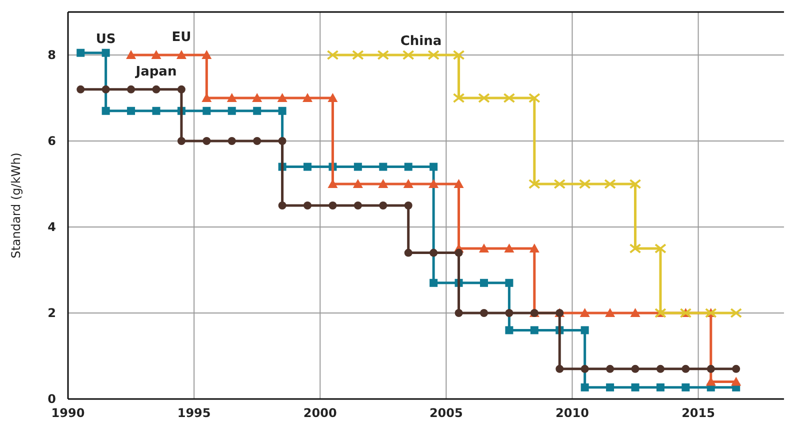  Describe the element at coordinates (194, 413) in the screenshot. I see `x-tick-label: 1995` at that location.